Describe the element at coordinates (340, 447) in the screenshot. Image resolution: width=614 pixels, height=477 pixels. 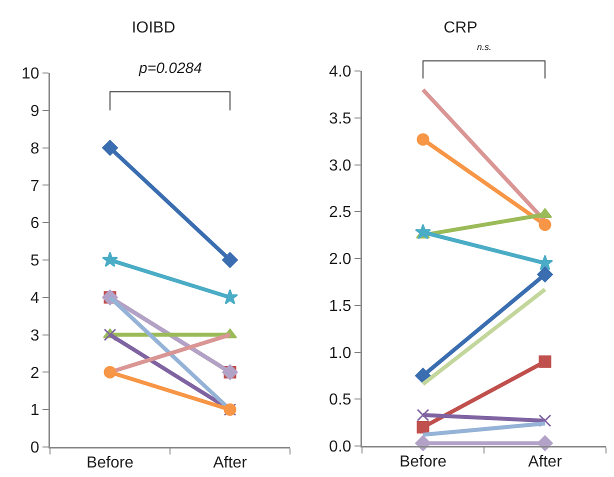
I see `y-tick-label: 0.0` at that location.